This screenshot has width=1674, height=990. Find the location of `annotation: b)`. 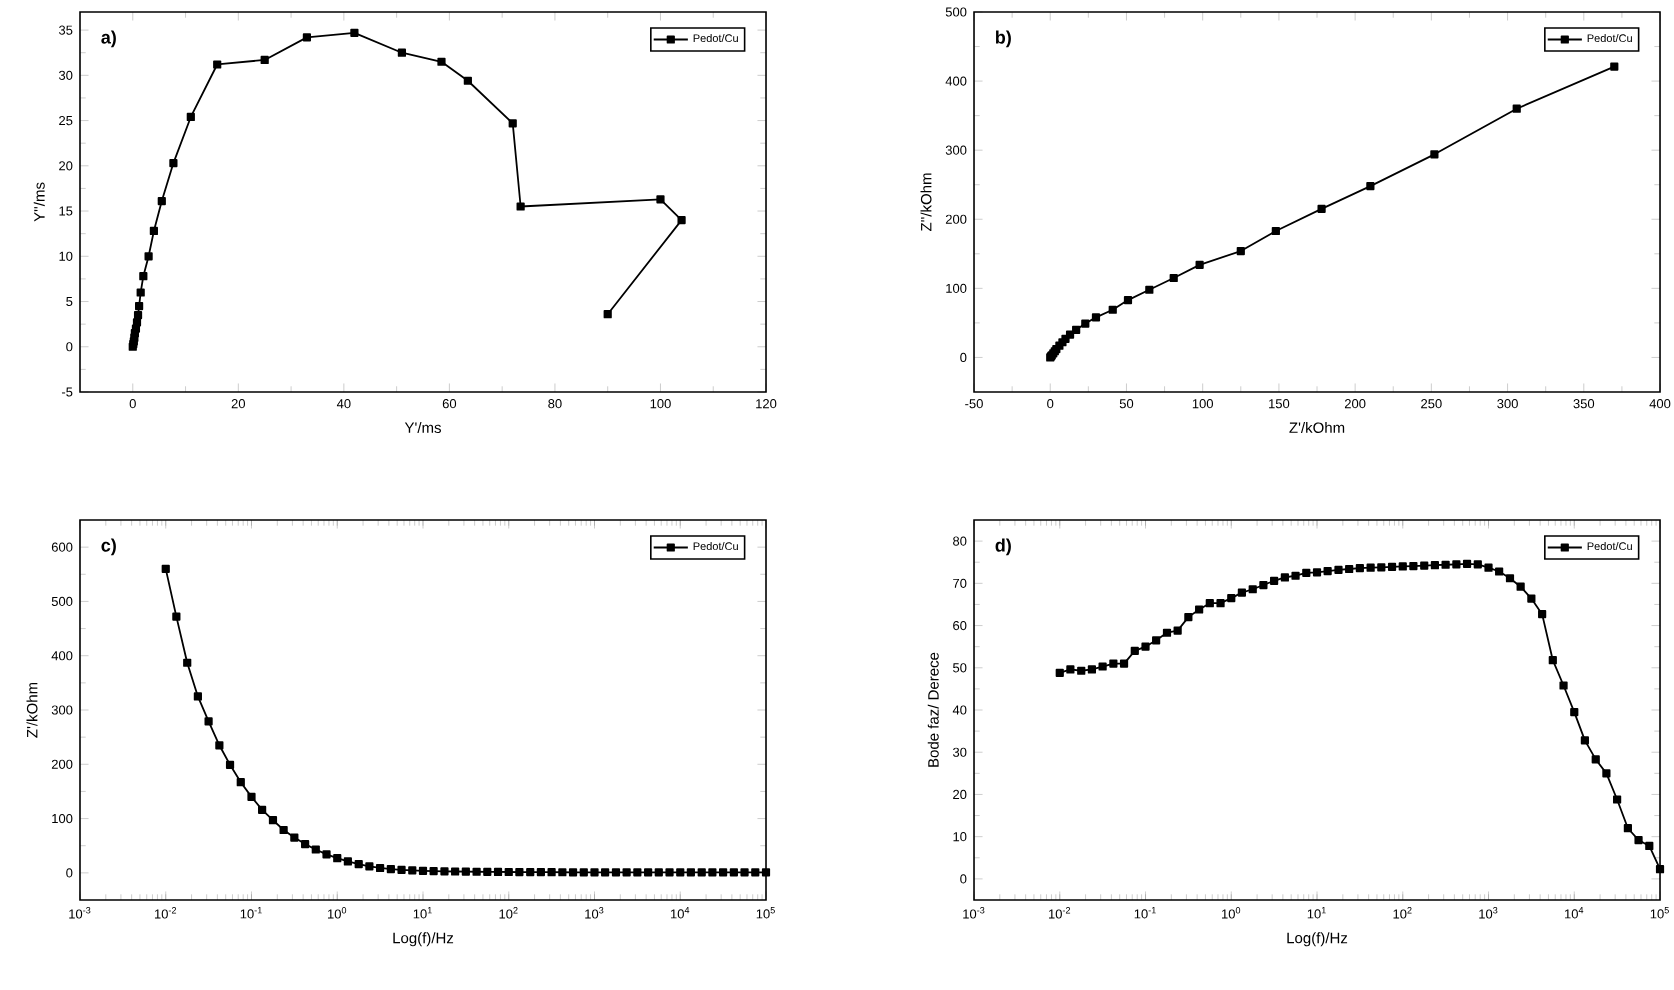

annotation: b) is located at coordinates (1003, 39).